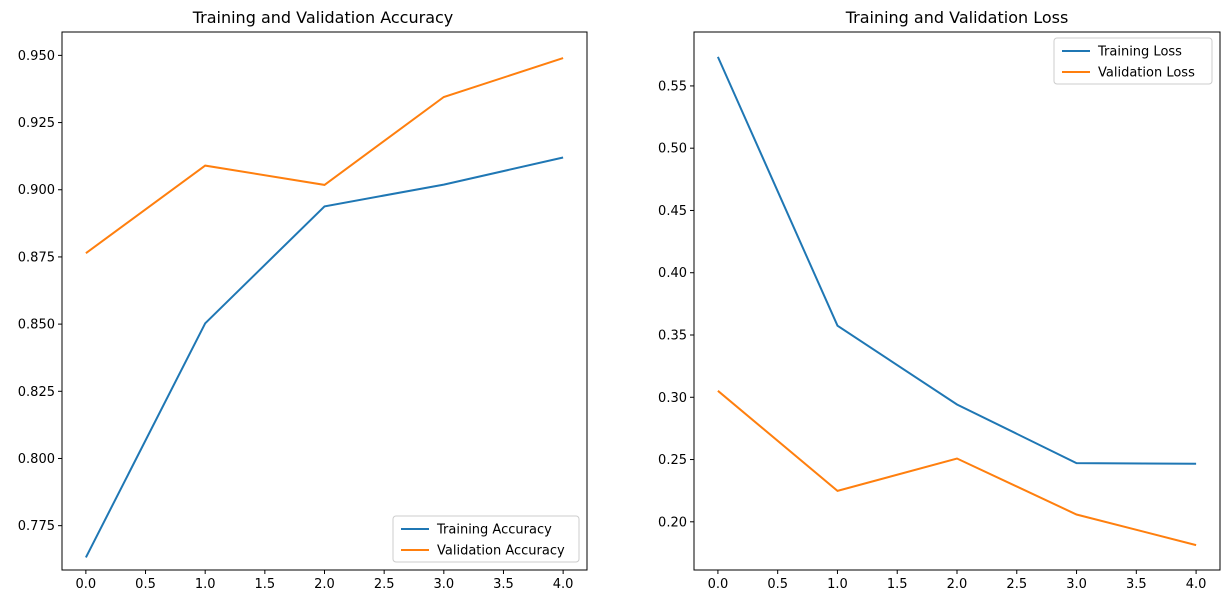 This screenshot has width=1231, height=605. Describe the element at coordinates (494, 530) in the screenshot. I see `legend-label: Training Accuracy` at that location.